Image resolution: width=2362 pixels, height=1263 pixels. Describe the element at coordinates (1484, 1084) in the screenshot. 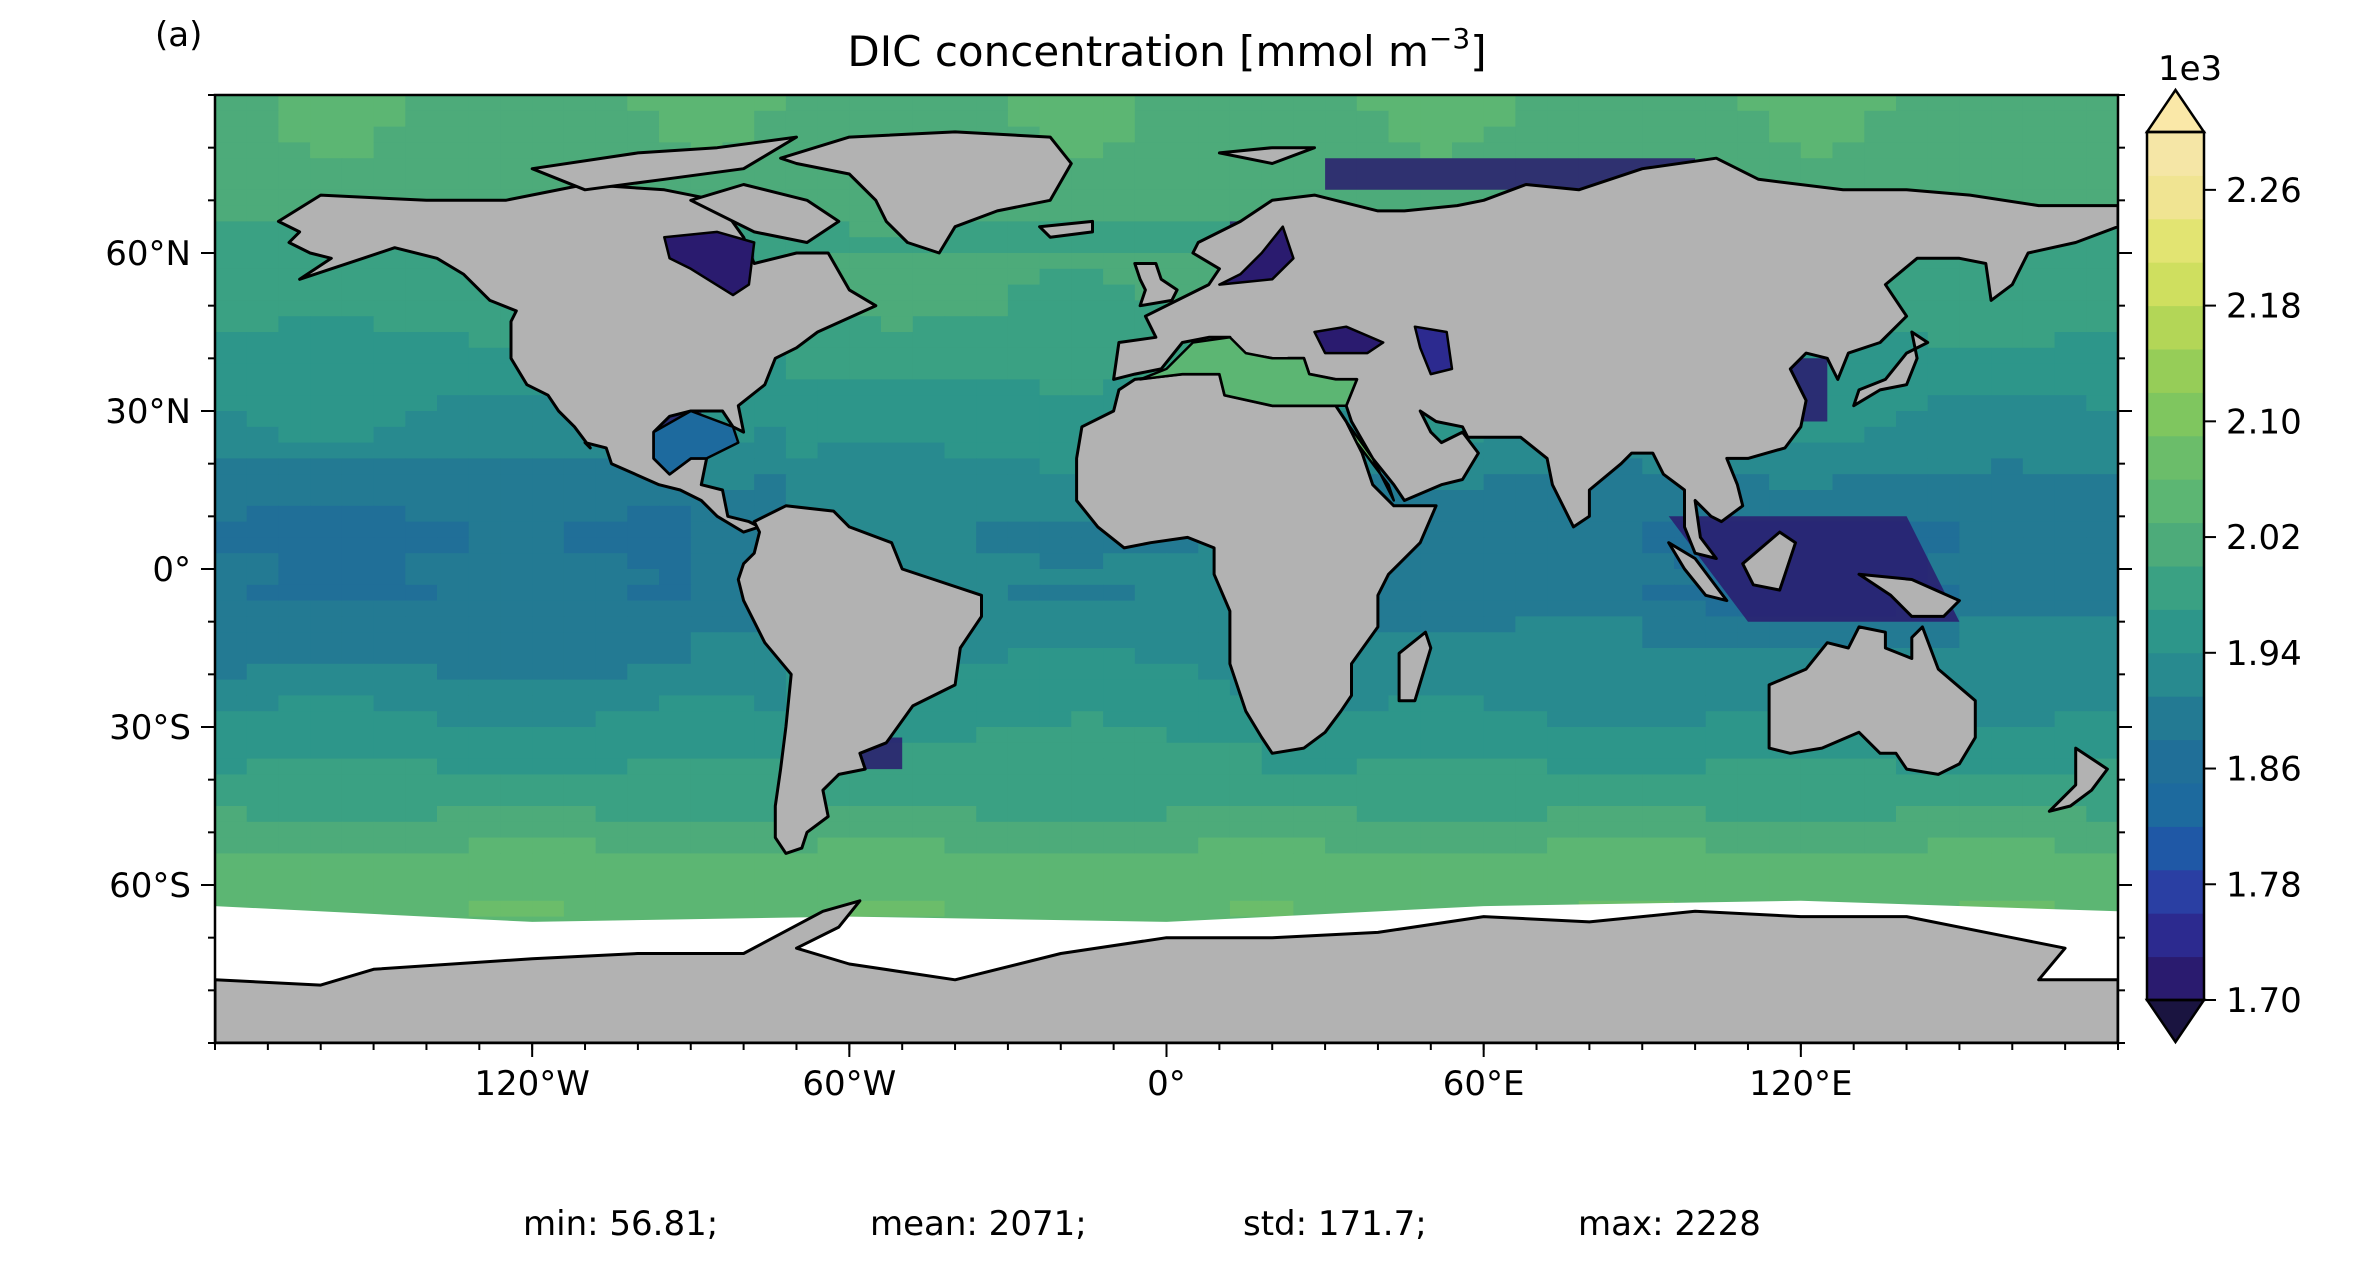

I see `x-tick-label: 60°E` at that location.